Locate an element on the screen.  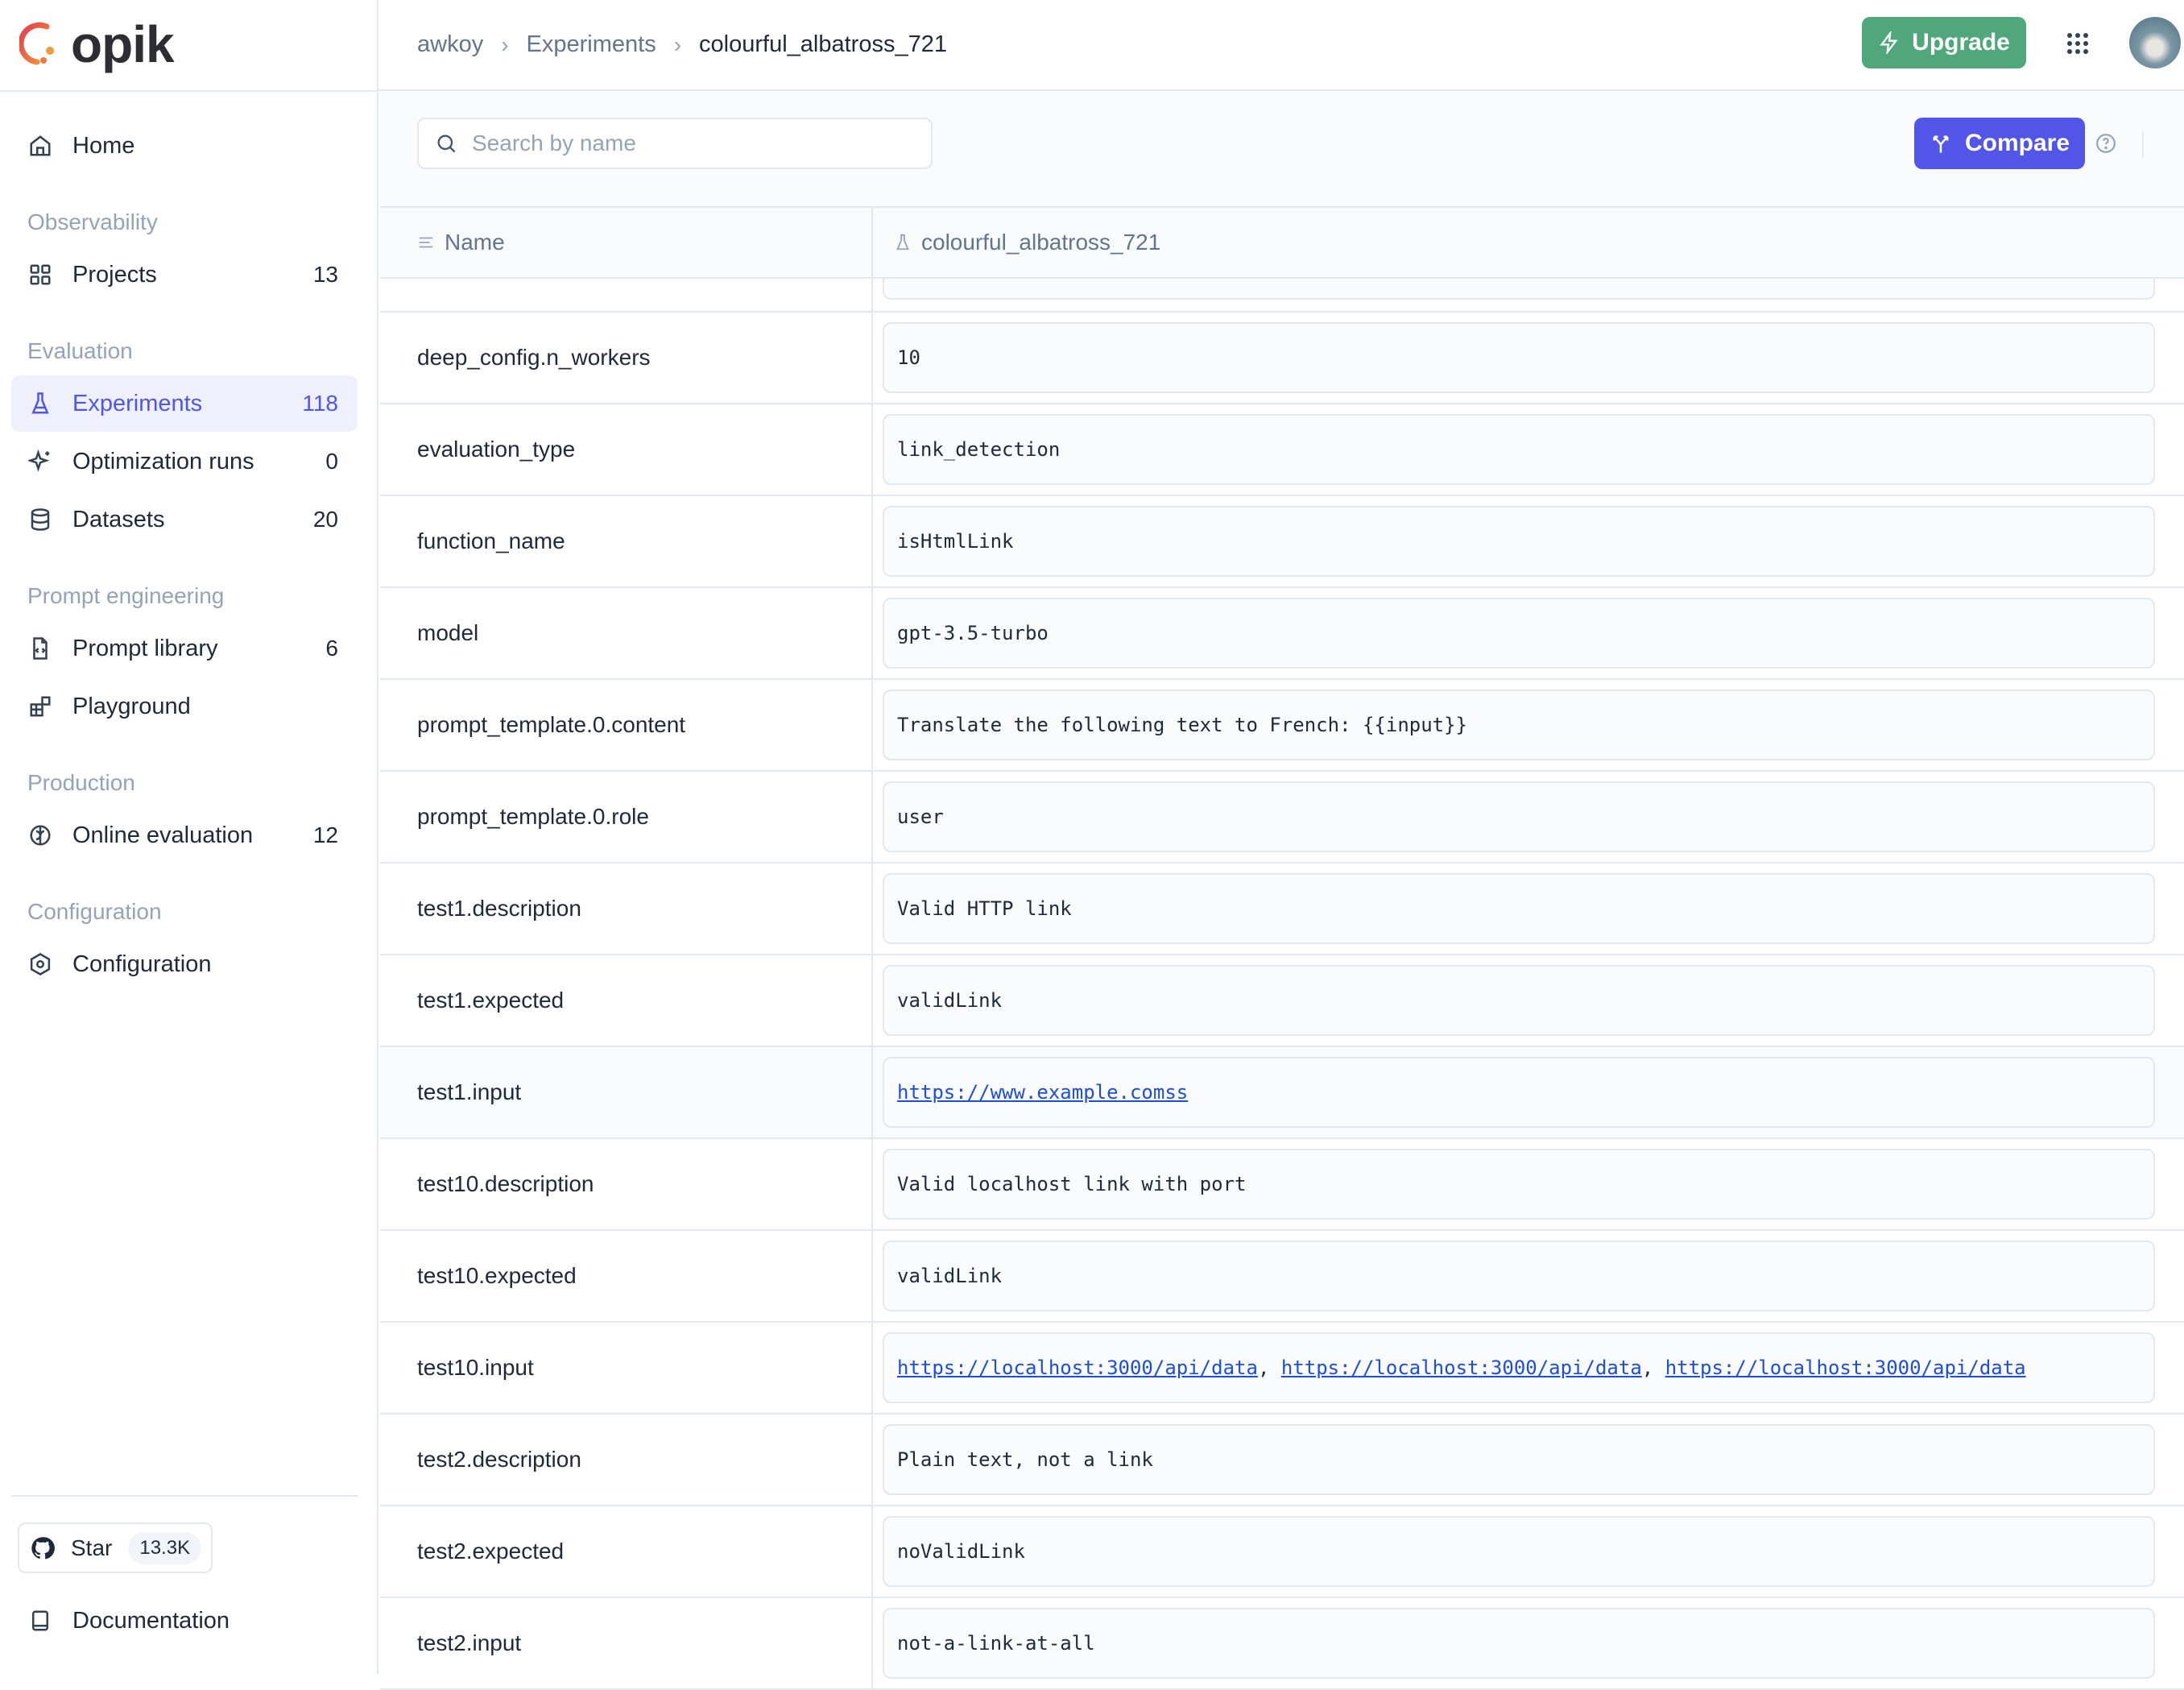
logo-text: opik is located at coordinates (123, 44).